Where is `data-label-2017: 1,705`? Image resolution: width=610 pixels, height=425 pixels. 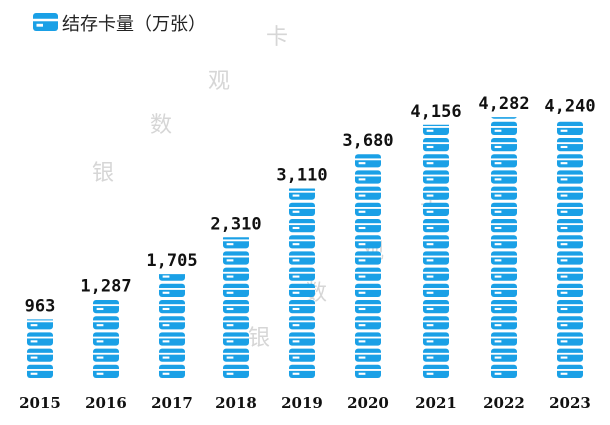 data-label-2017: 1,705 is located at coordinates (171, 261).